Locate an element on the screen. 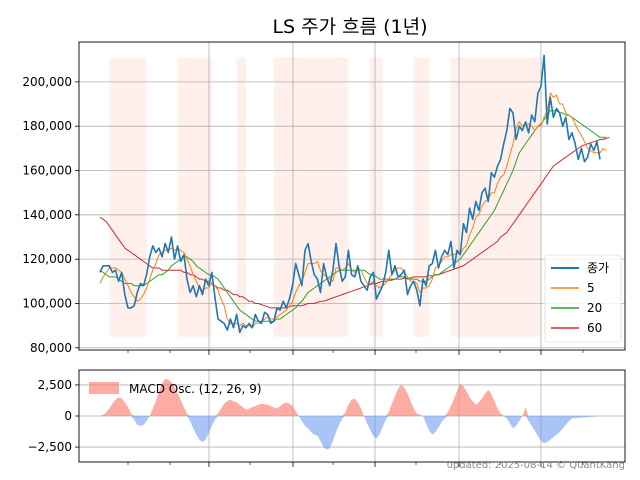 This screenshot has height=480, width=640. macd-legend-swatch is located at coordinates (104, 388).